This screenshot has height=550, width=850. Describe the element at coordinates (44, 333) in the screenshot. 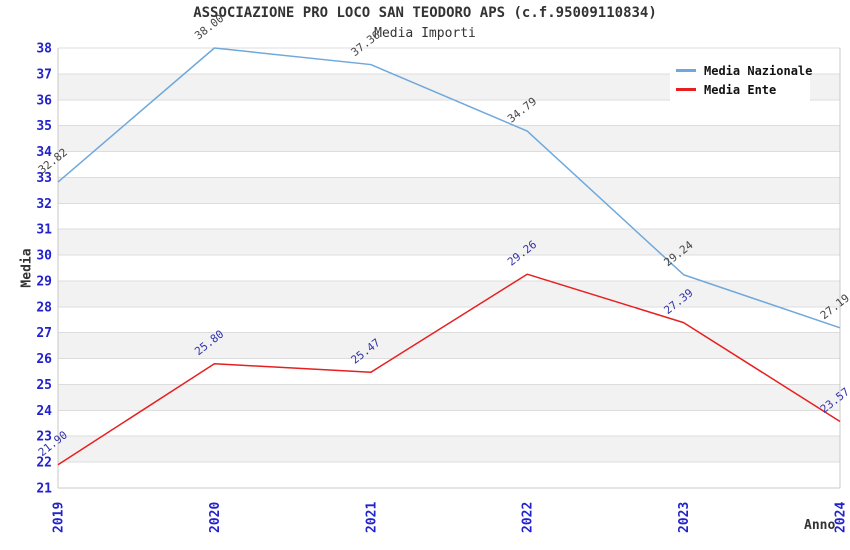

I see `y-tick-label: 27` at that location.